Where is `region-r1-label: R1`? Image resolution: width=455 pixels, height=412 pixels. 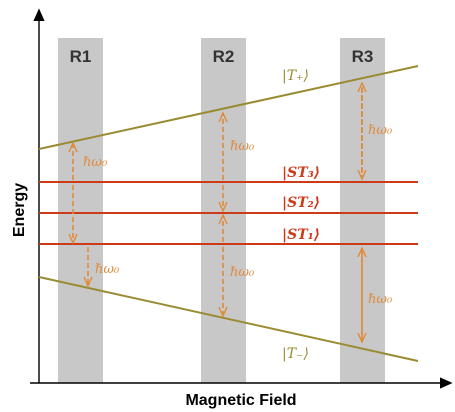
region-r1-label: R1 is located at coordinates (81, 56).